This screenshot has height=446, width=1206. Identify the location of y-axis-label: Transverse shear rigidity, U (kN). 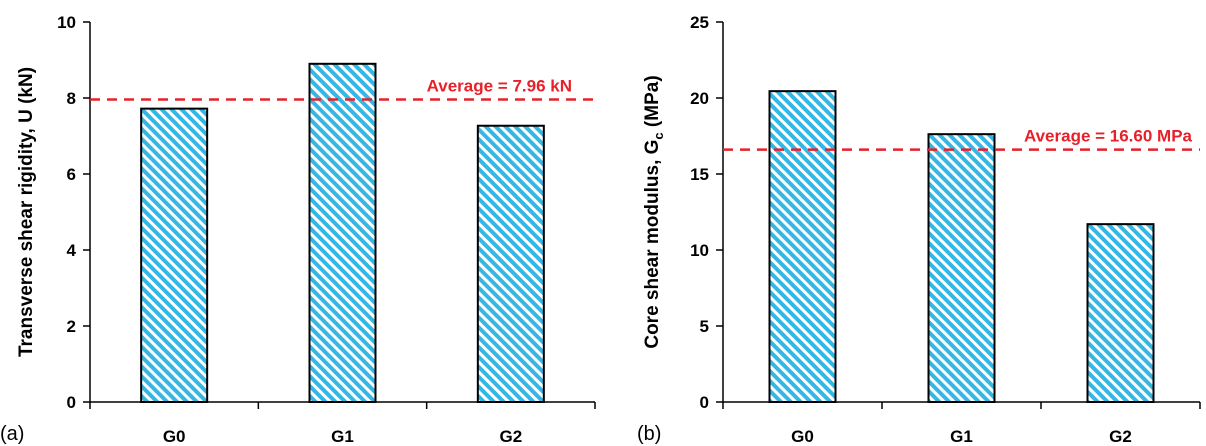
(26, 212).